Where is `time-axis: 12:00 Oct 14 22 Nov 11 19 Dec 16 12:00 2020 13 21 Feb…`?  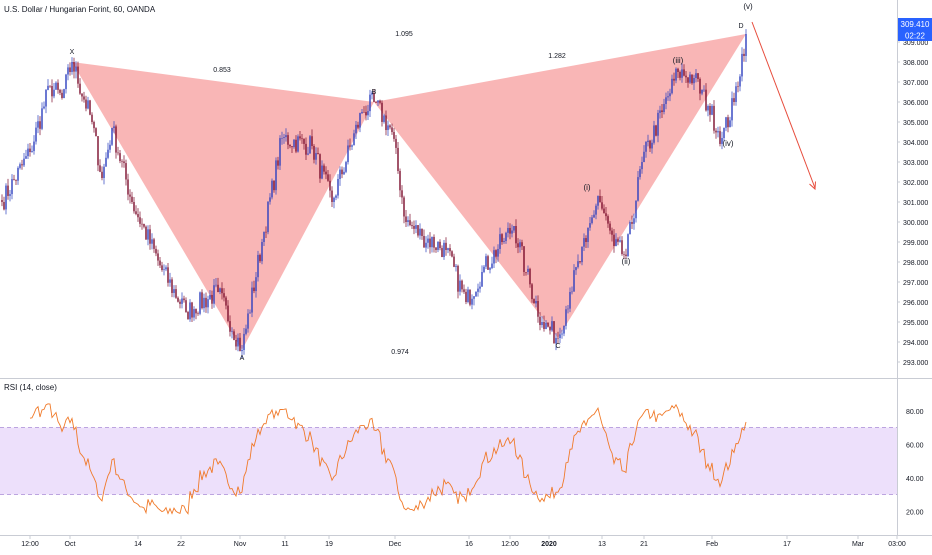
time-axis: 12:00 Oct 14 22 Nov 11 19 Dec 16 12:00 2020 13 21 Feb… is located at coordinates (463, 542).